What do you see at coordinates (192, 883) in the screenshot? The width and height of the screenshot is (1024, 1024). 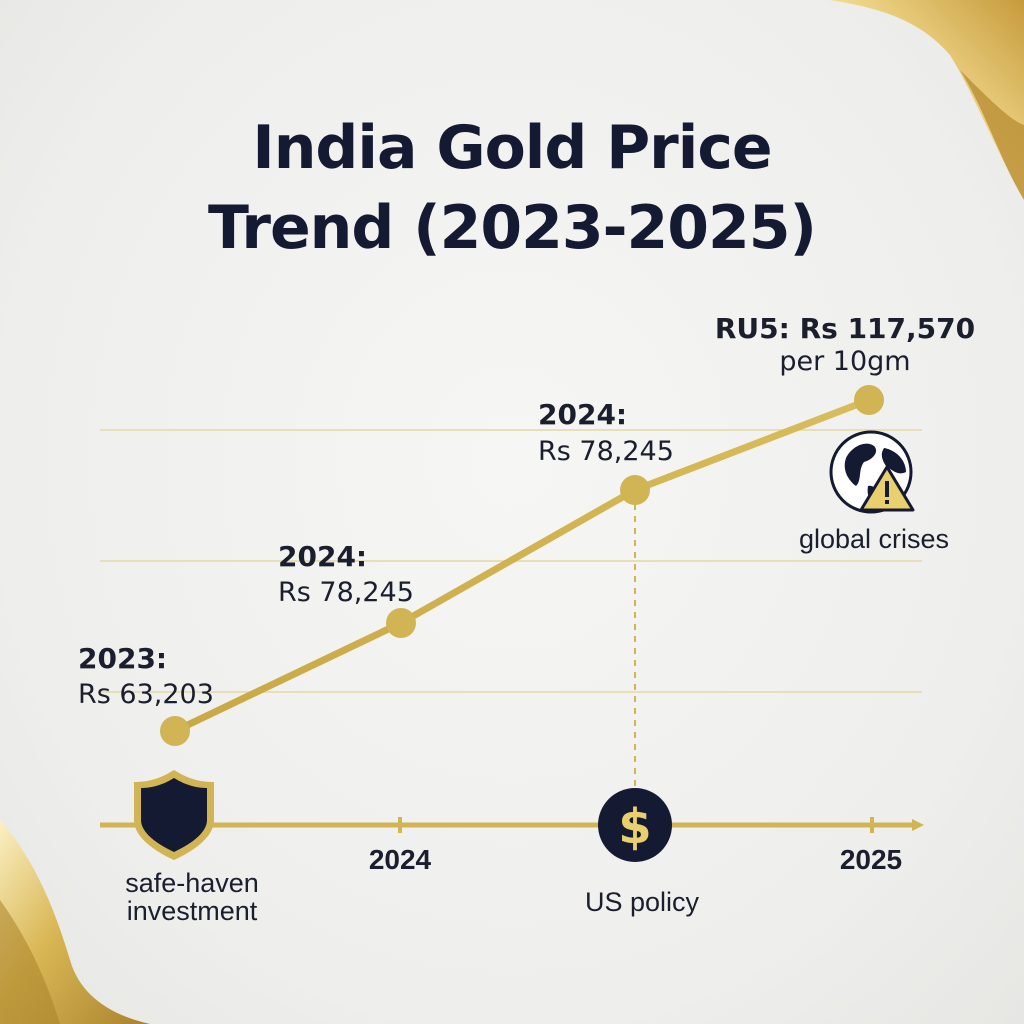 I see `annotation-label: safe-haven` at bounding box center [192, 883].